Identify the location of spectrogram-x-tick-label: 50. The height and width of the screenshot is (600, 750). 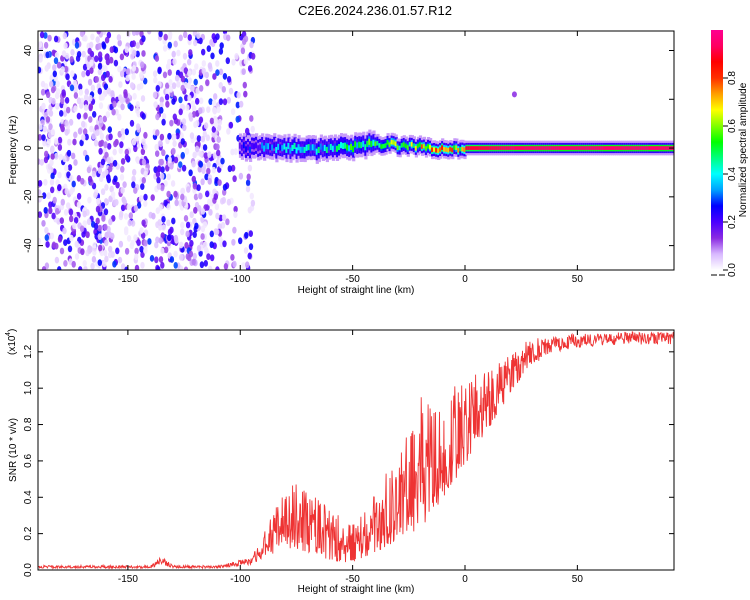
(578, 279).